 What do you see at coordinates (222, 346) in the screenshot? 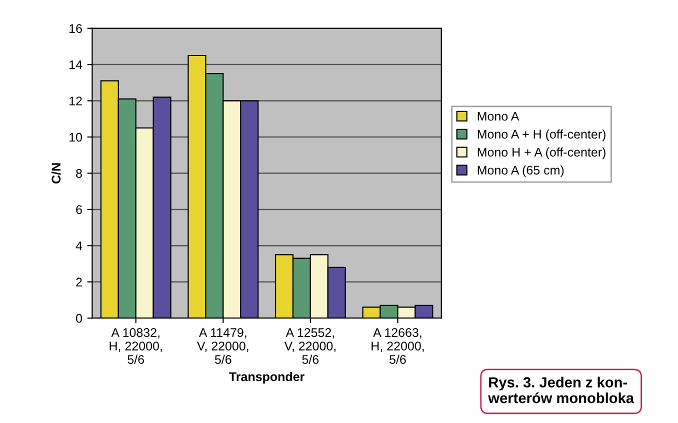
I see `x-tick-label: A 11479, V, 22000, 5/6` at bounding box center [222, 346].